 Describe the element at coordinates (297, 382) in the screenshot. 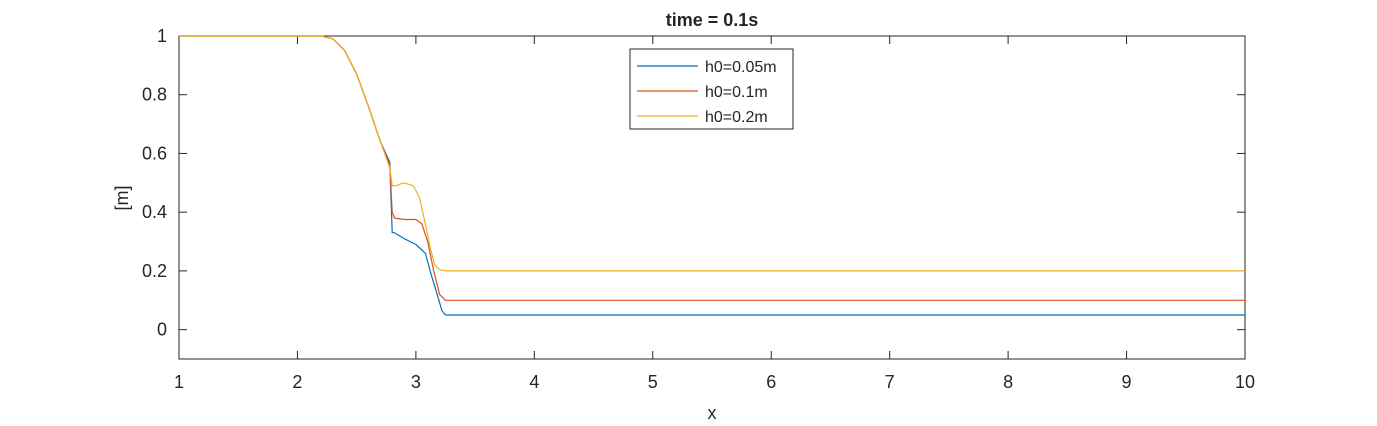

I see `x-tick-label: 2` at that location.